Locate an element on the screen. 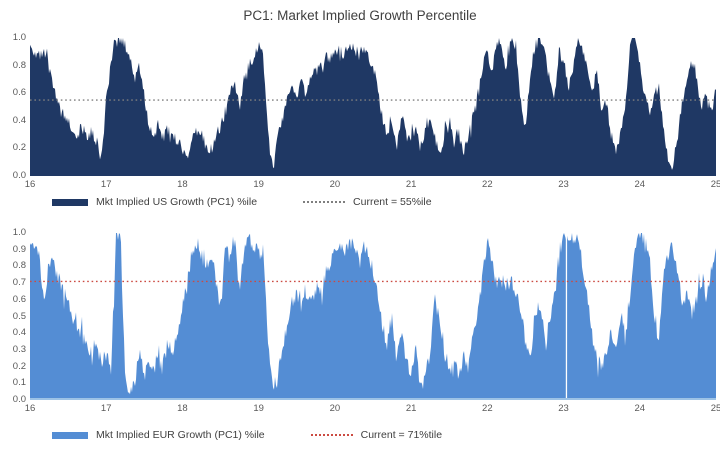 The height and width of the screenshot is (450, 720). us-y-tick-label: 0.4 is located at coordinates (19, 120).